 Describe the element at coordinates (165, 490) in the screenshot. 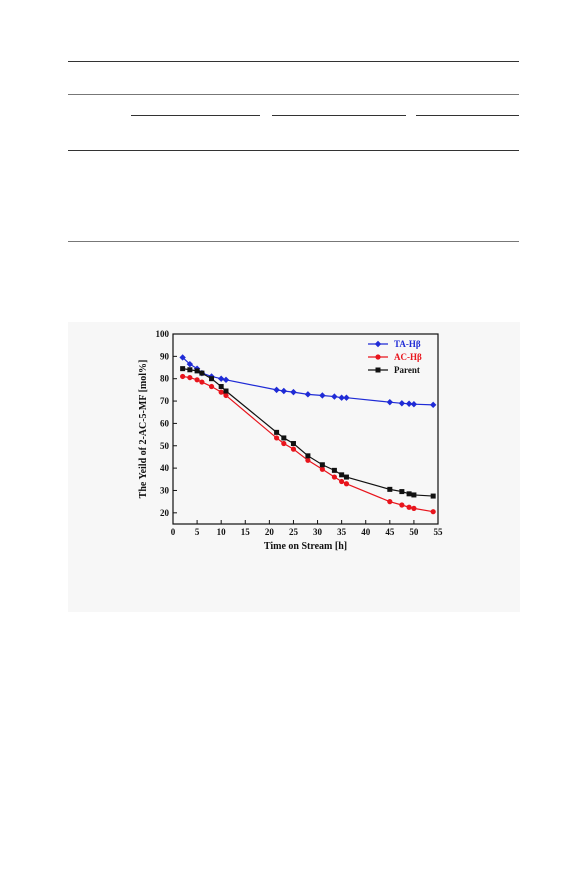

I see `y-tick-label-1: 30` at that location.